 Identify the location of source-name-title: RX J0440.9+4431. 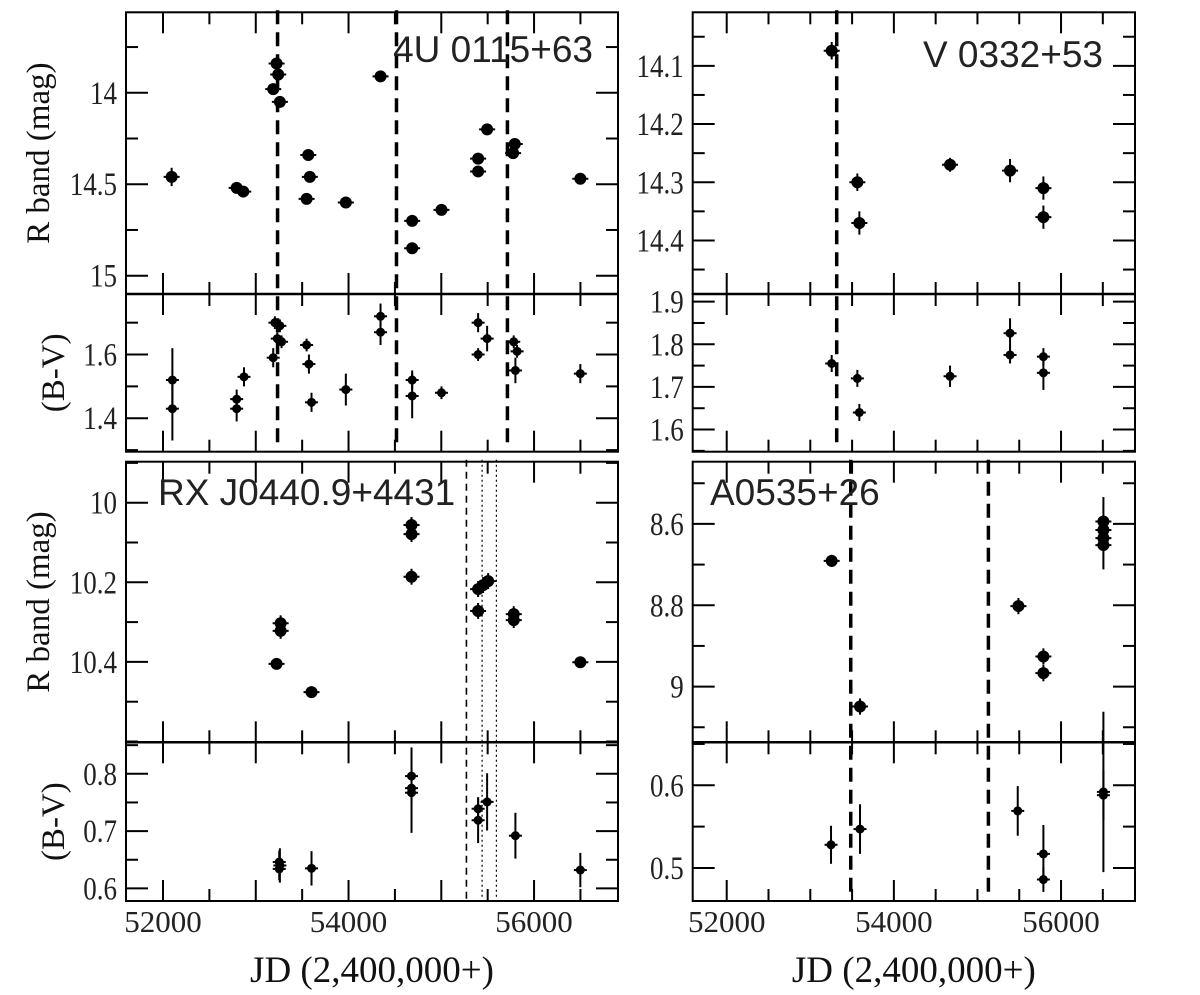
(306, 492).